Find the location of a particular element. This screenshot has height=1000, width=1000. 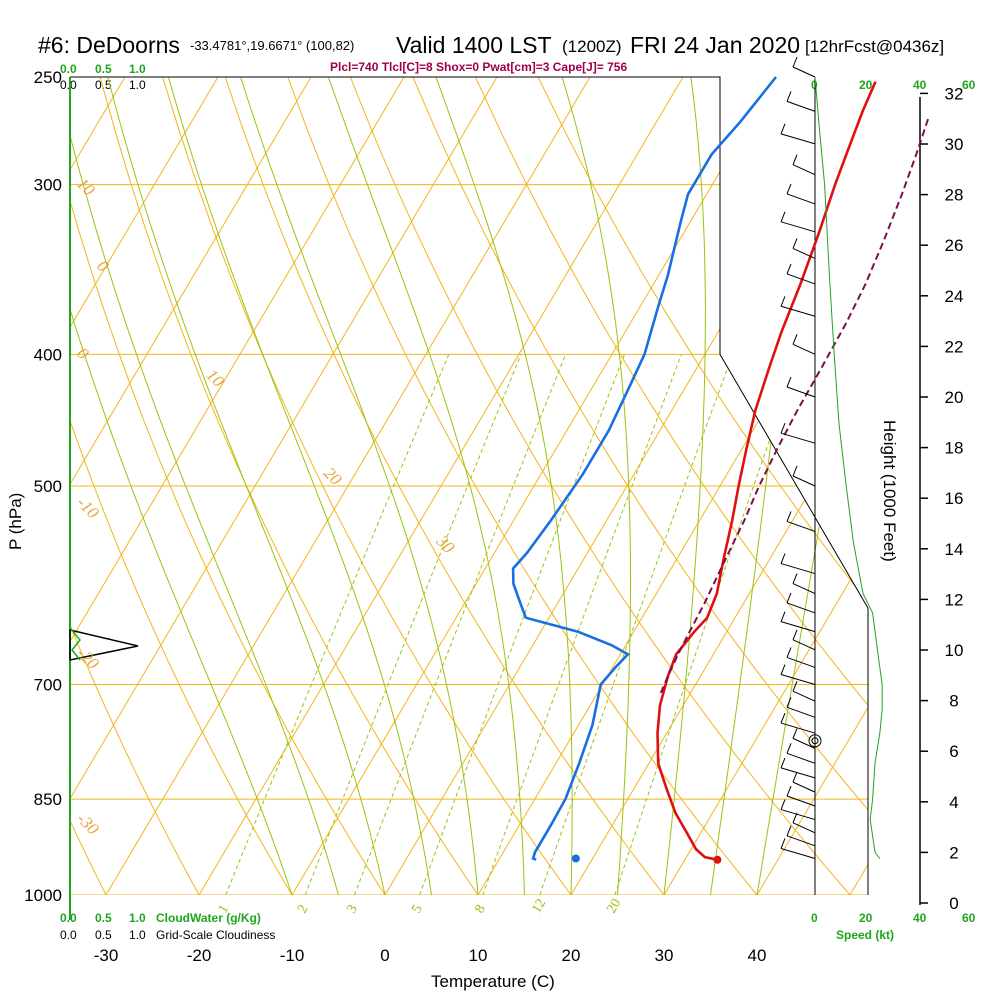

height-tick-label: 10 is located at coordinates (954, 650).